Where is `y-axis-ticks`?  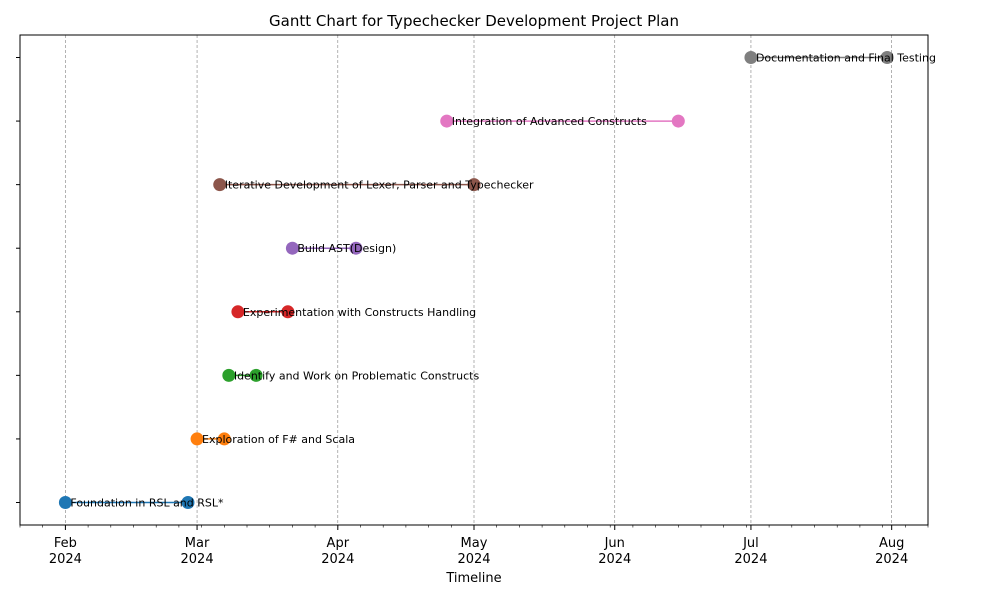
y-axis-ticks is located at coordinates (18, 280).